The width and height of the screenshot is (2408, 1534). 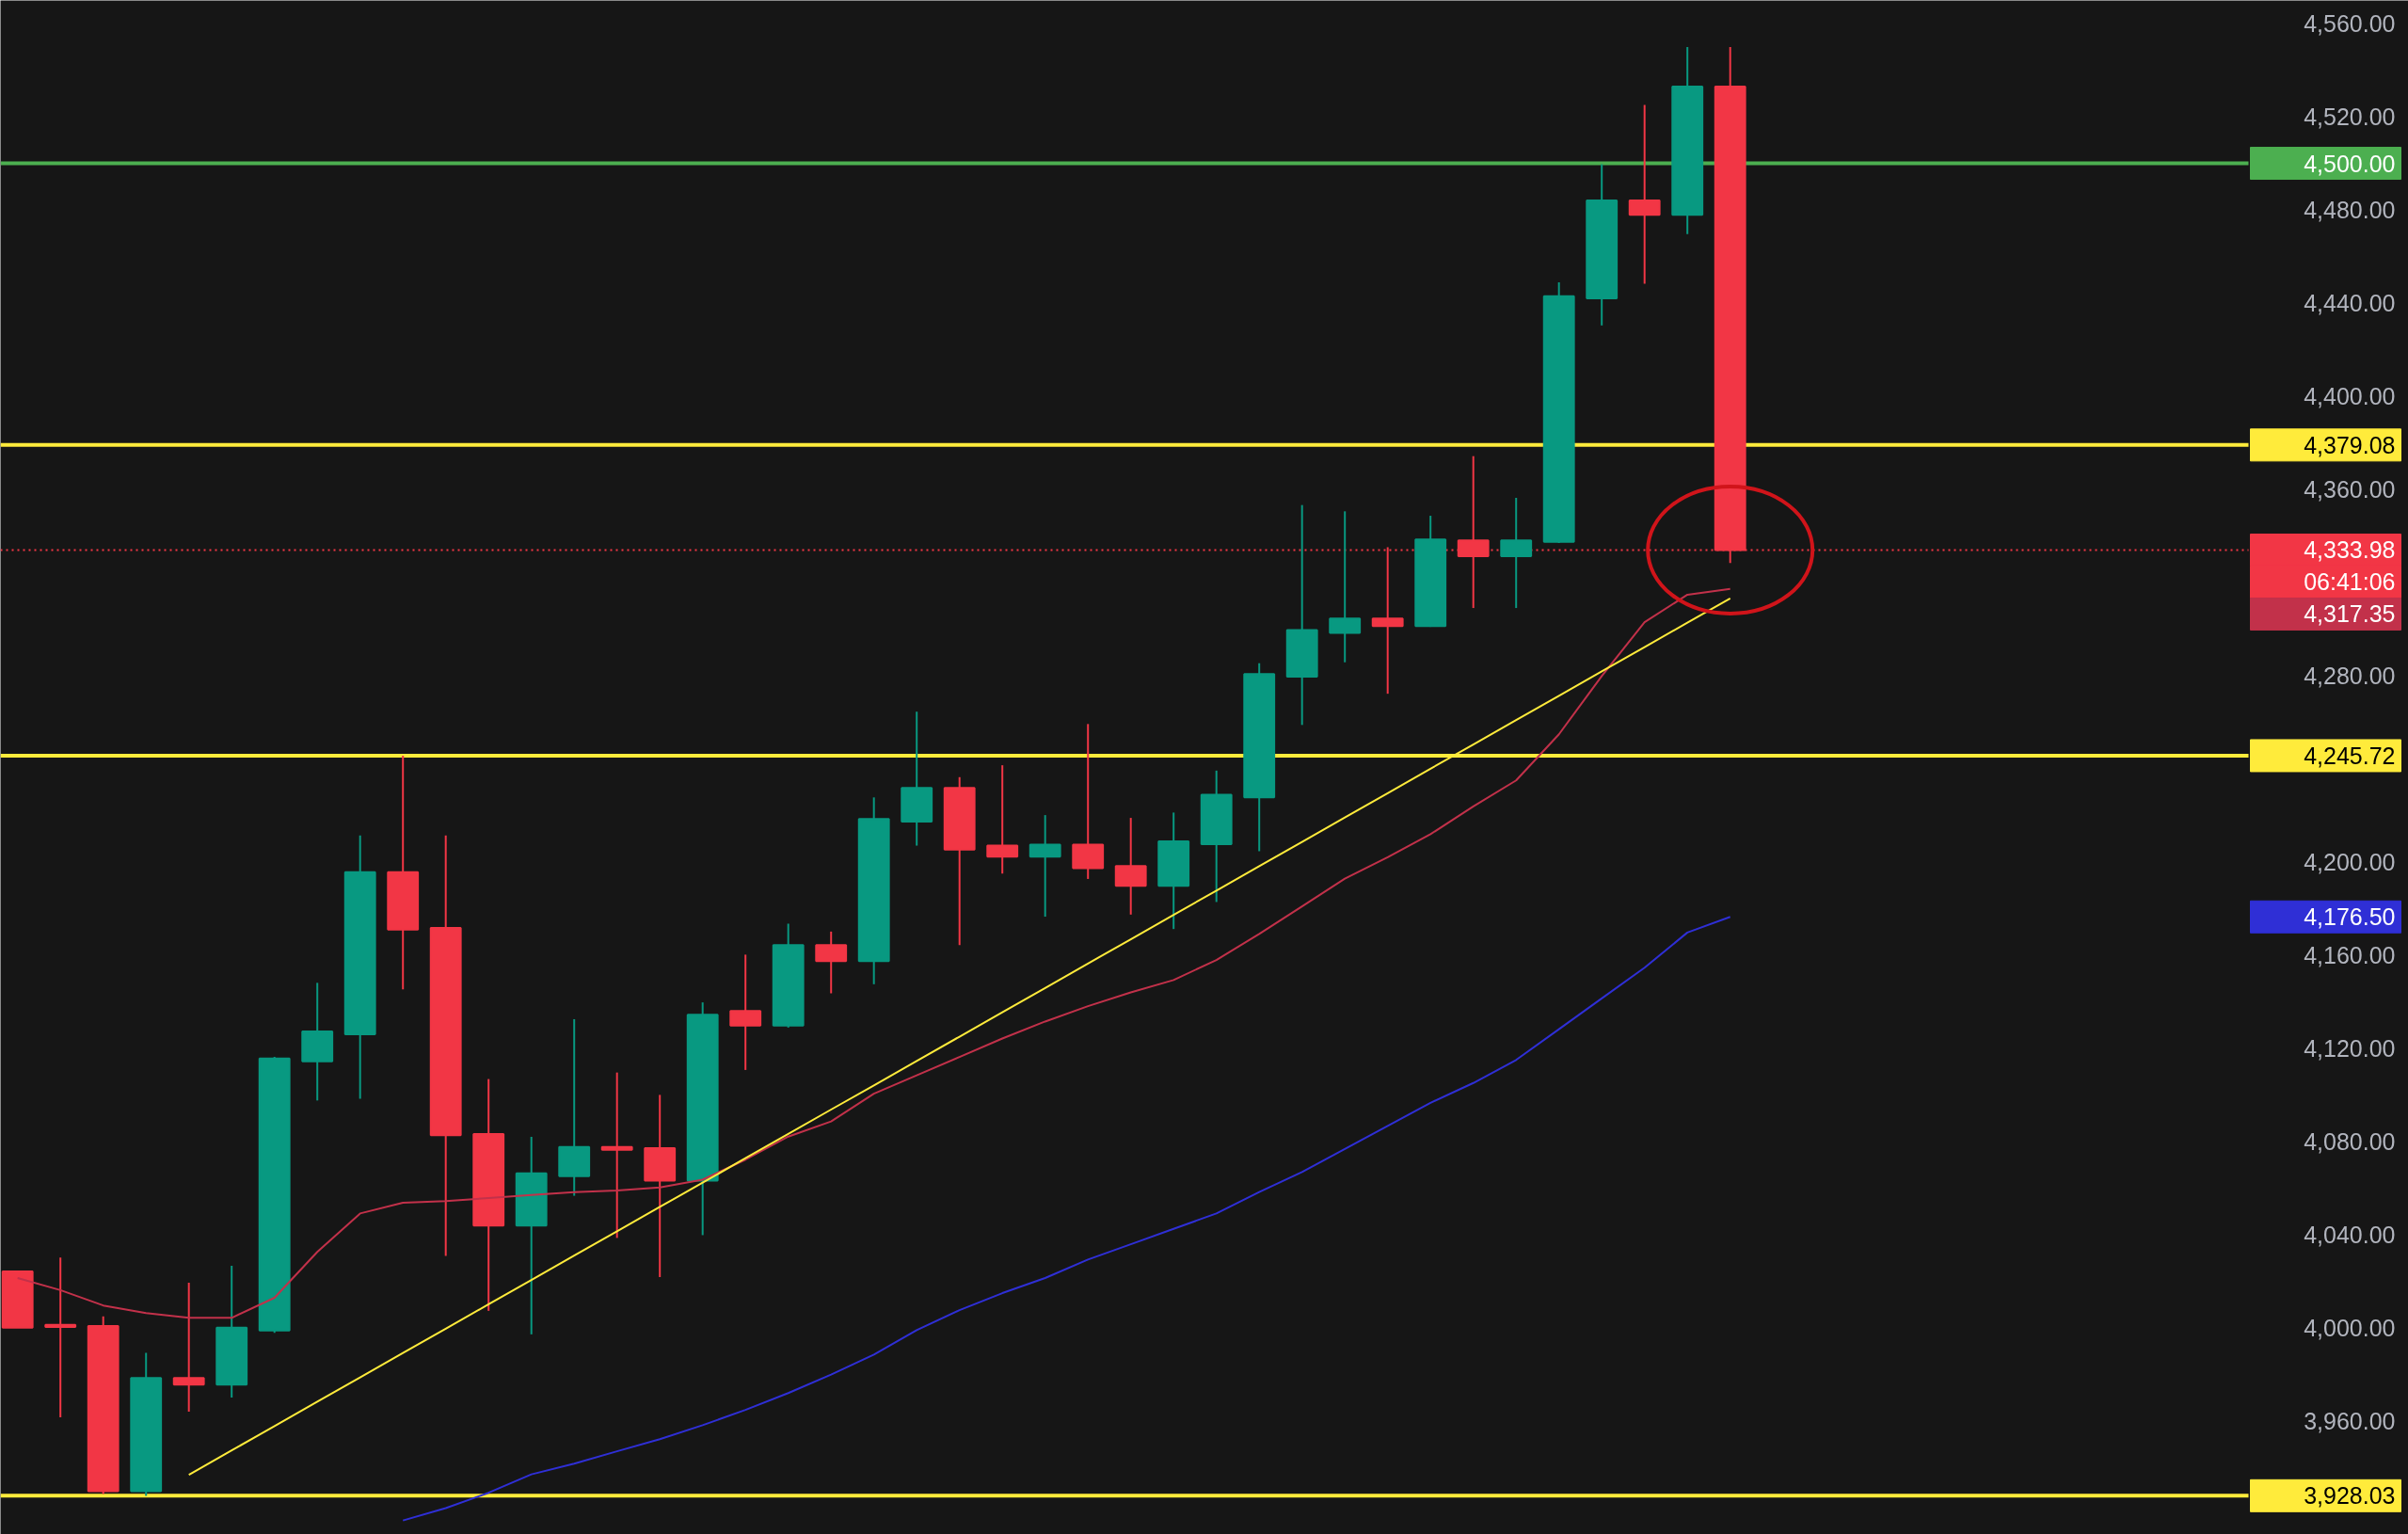 I want to click on text: 4,317.35, so click(x=2350, y=614).